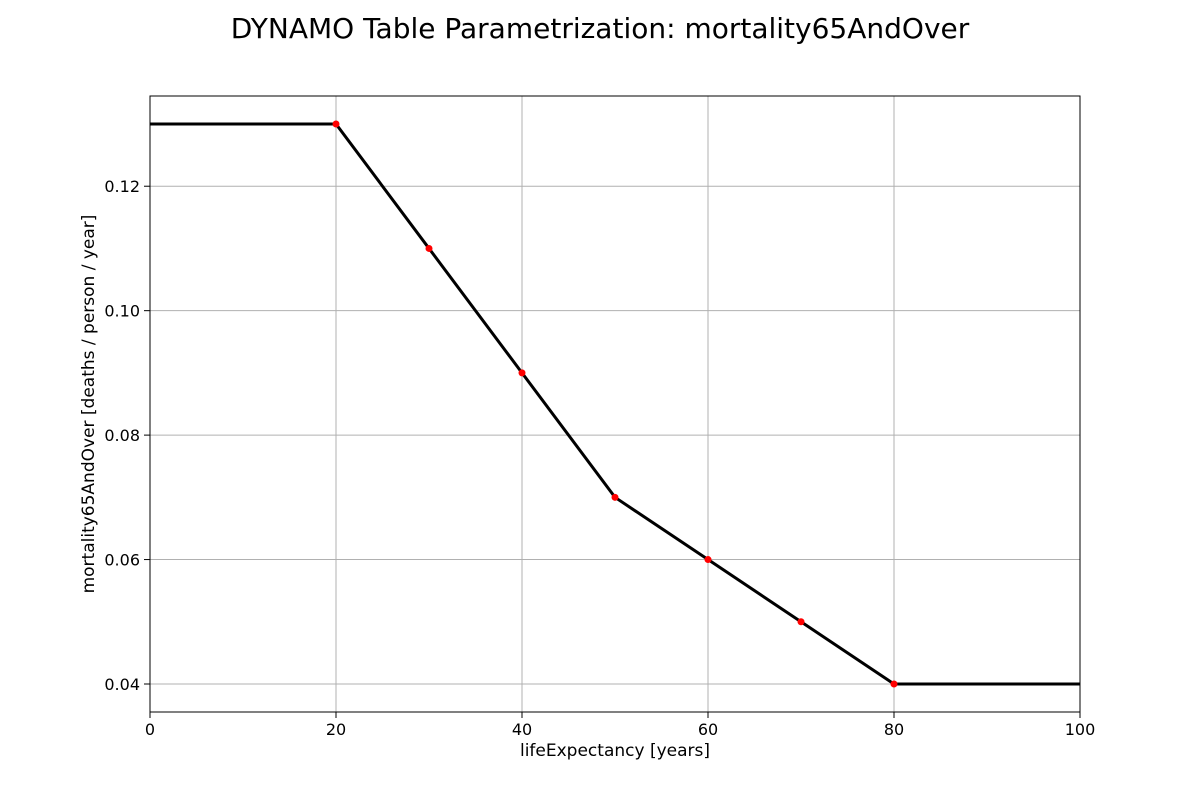  Describe the element at coordinates (620, 725) in the screenshot. I see `x-axis-ticks: 0 20 40 60 80 100` at that location.